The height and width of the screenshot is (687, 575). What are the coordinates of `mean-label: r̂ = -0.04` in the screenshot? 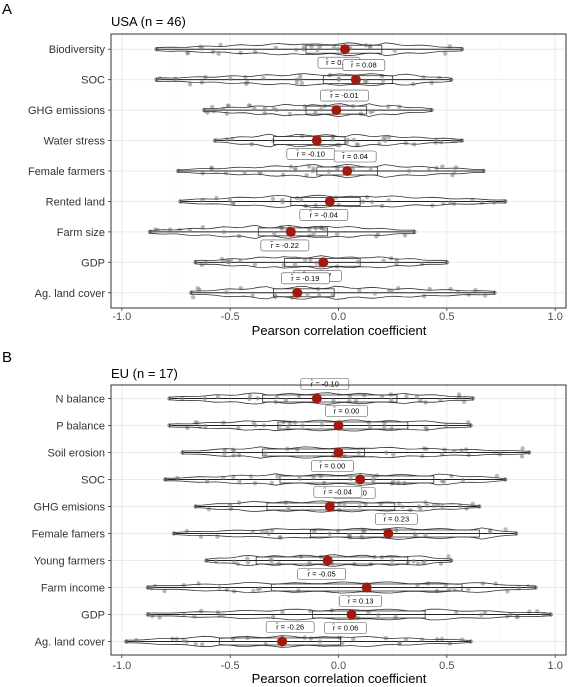 It's located at (337, 492).